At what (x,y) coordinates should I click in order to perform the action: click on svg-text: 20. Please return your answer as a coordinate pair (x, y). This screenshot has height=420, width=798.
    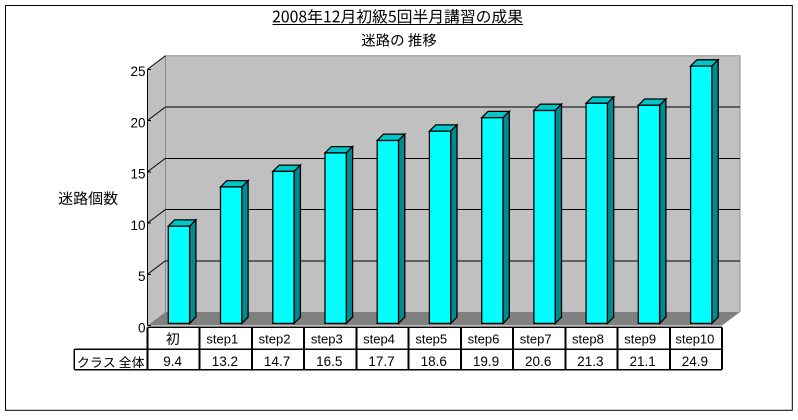
    Looking at the image, I should click on (137, 122).